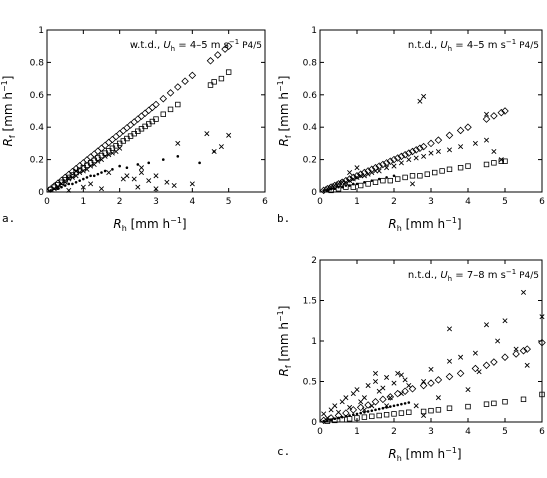 The image size is (547, 478). What do you see at coordinates (468, 432) in the screenshot?
I see `x-tick-label: 4` at bounding box center [468, 432].